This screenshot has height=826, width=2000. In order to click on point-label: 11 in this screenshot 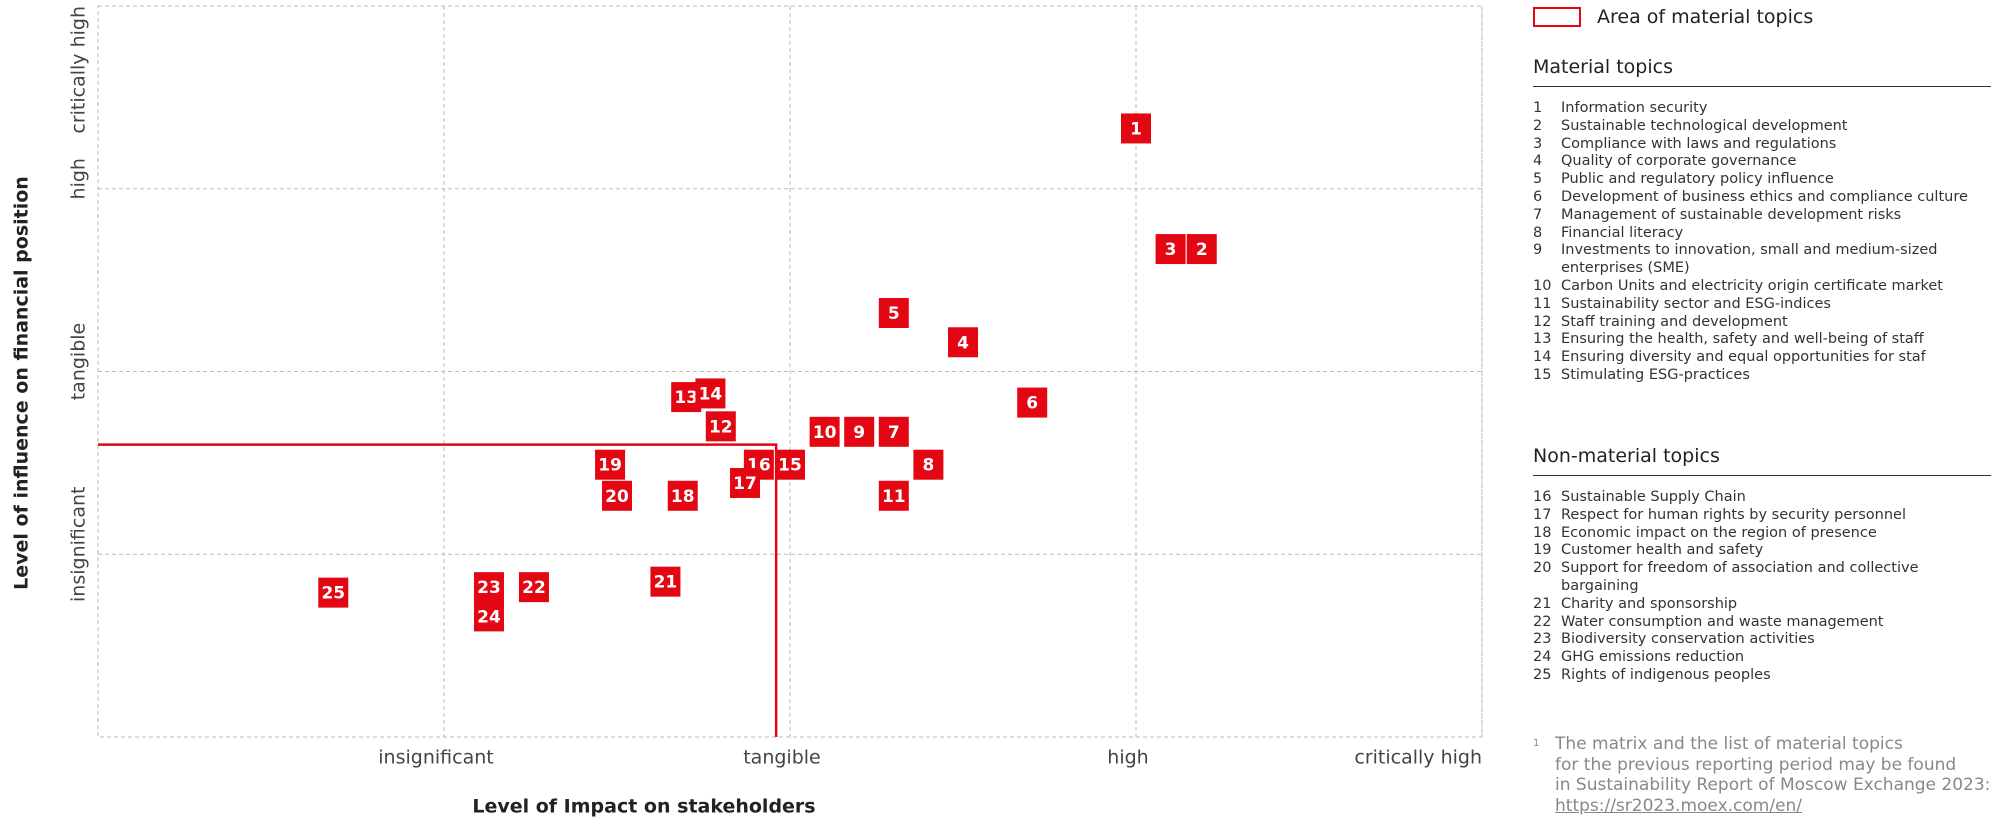, I will do `click(894, 497)`.